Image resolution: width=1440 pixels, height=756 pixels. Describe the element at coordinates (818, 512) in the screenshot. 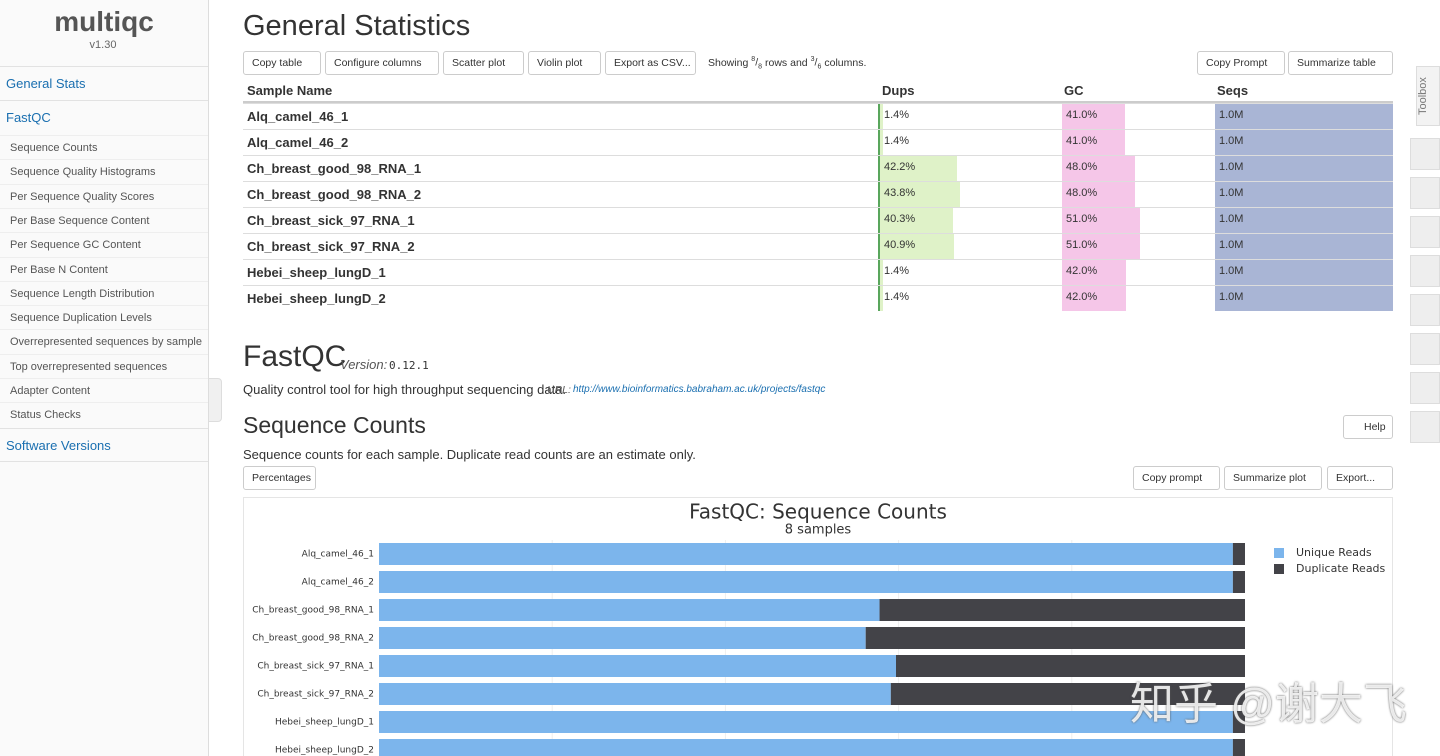

I see `chart-title: FastQC: Sequence Counts` at that location.